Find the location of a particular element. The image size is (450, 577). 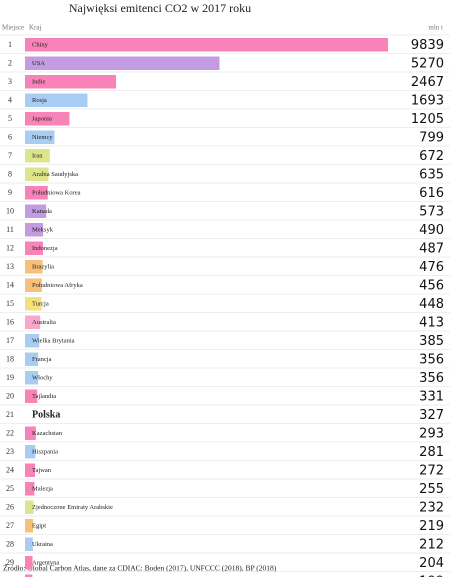

rank-label: 9 is located at coordinates (10, 192).